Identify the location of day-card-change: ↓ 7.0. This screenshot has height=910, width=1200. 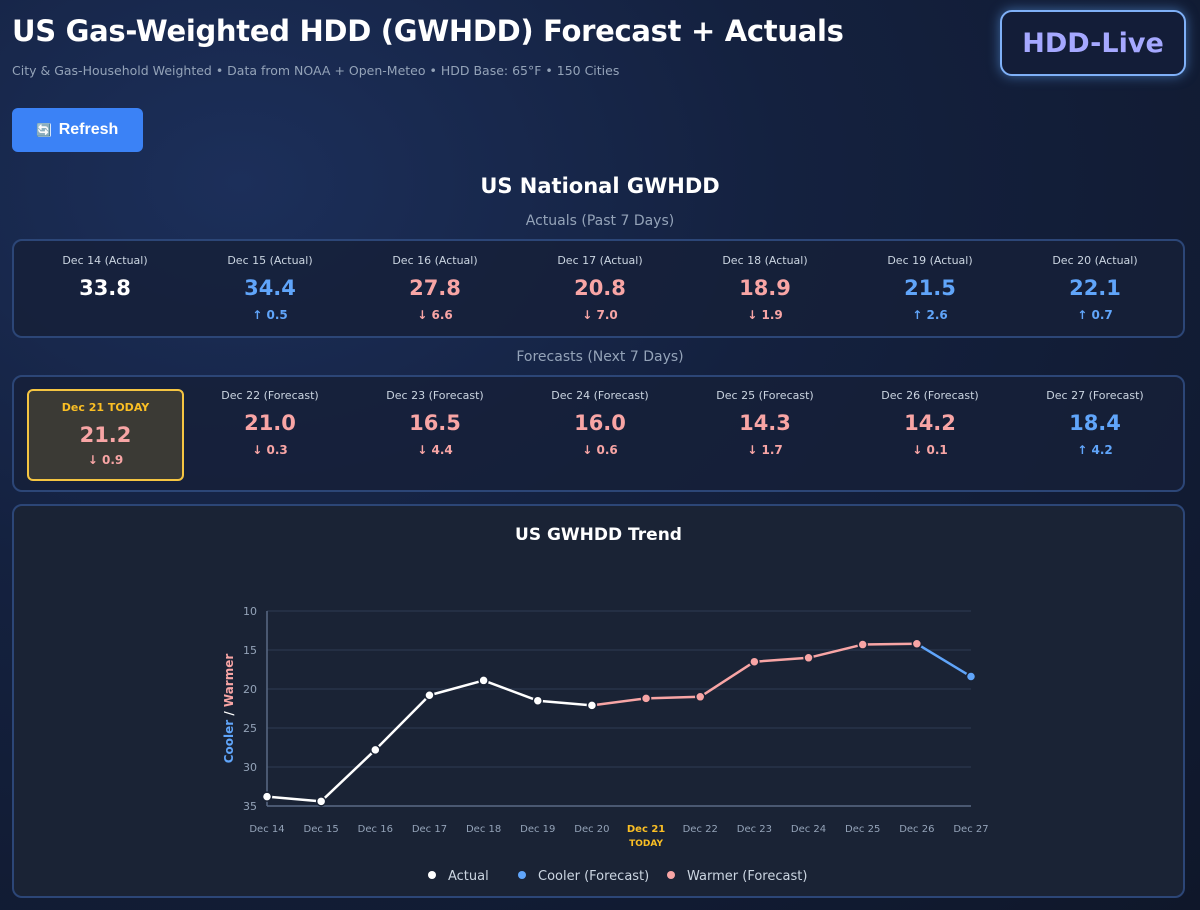
(600, 315).